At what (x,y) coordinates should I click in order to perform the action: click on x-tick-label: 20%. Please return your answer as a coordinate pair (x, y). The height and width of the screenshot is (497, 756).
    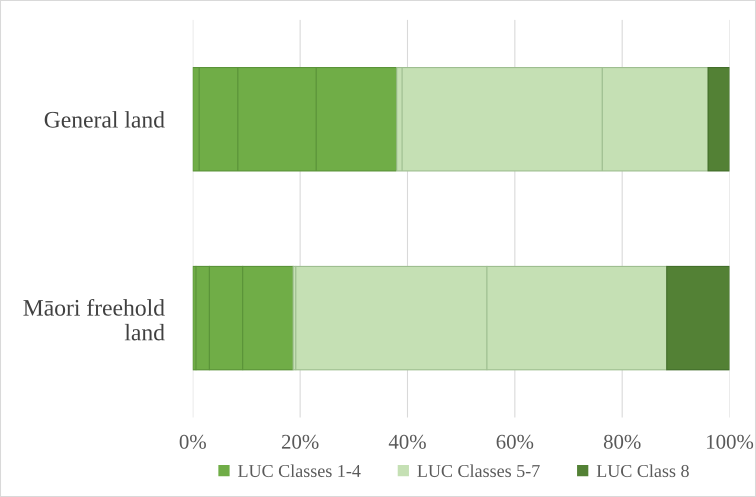
    Looking at the image, I should click on (300, 441).